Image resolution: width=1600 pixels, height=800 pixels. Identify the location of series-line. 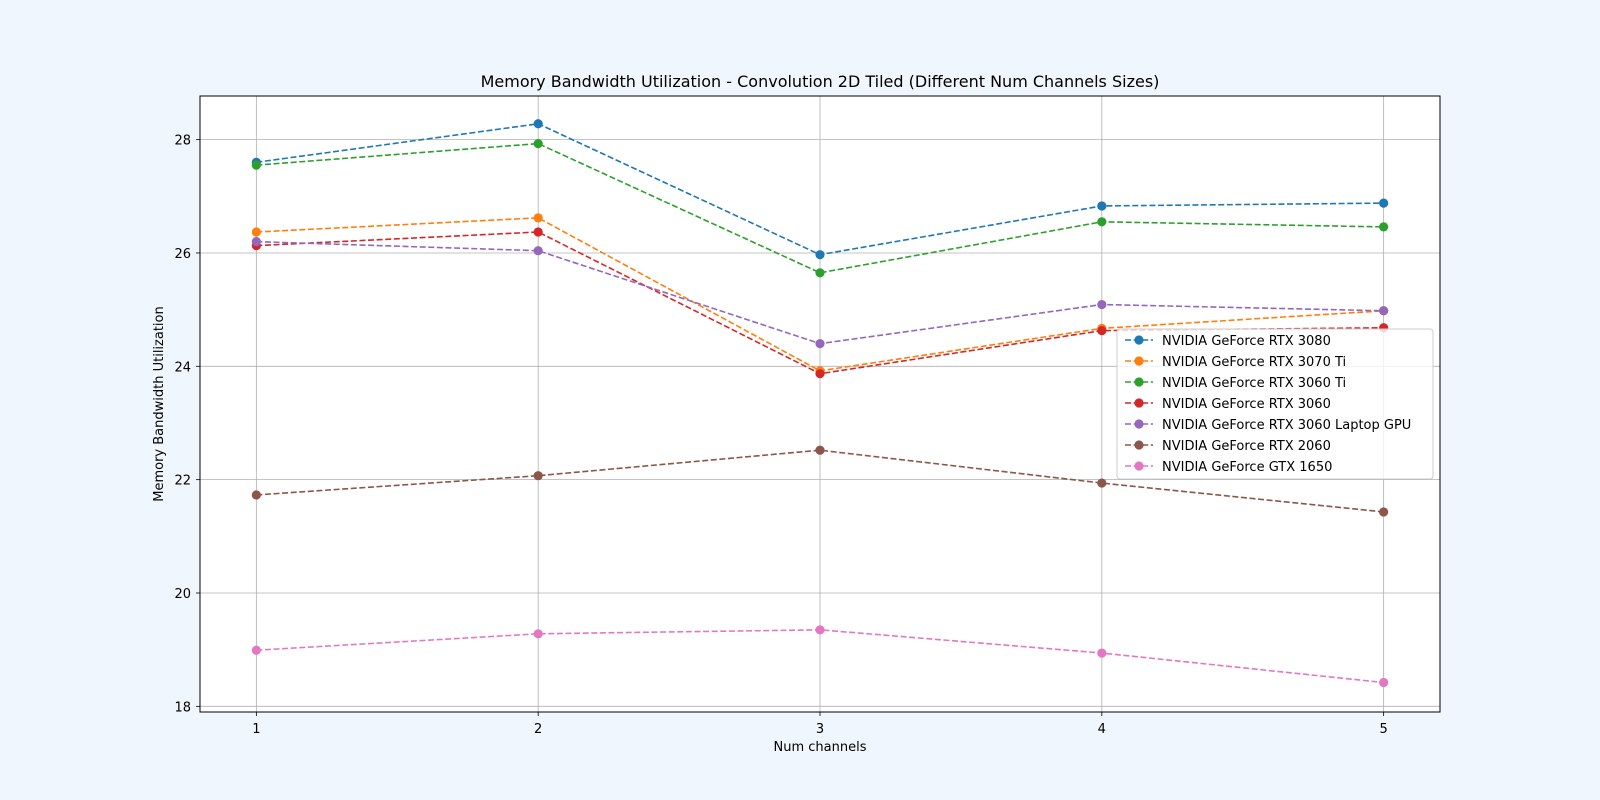
(820, 208).